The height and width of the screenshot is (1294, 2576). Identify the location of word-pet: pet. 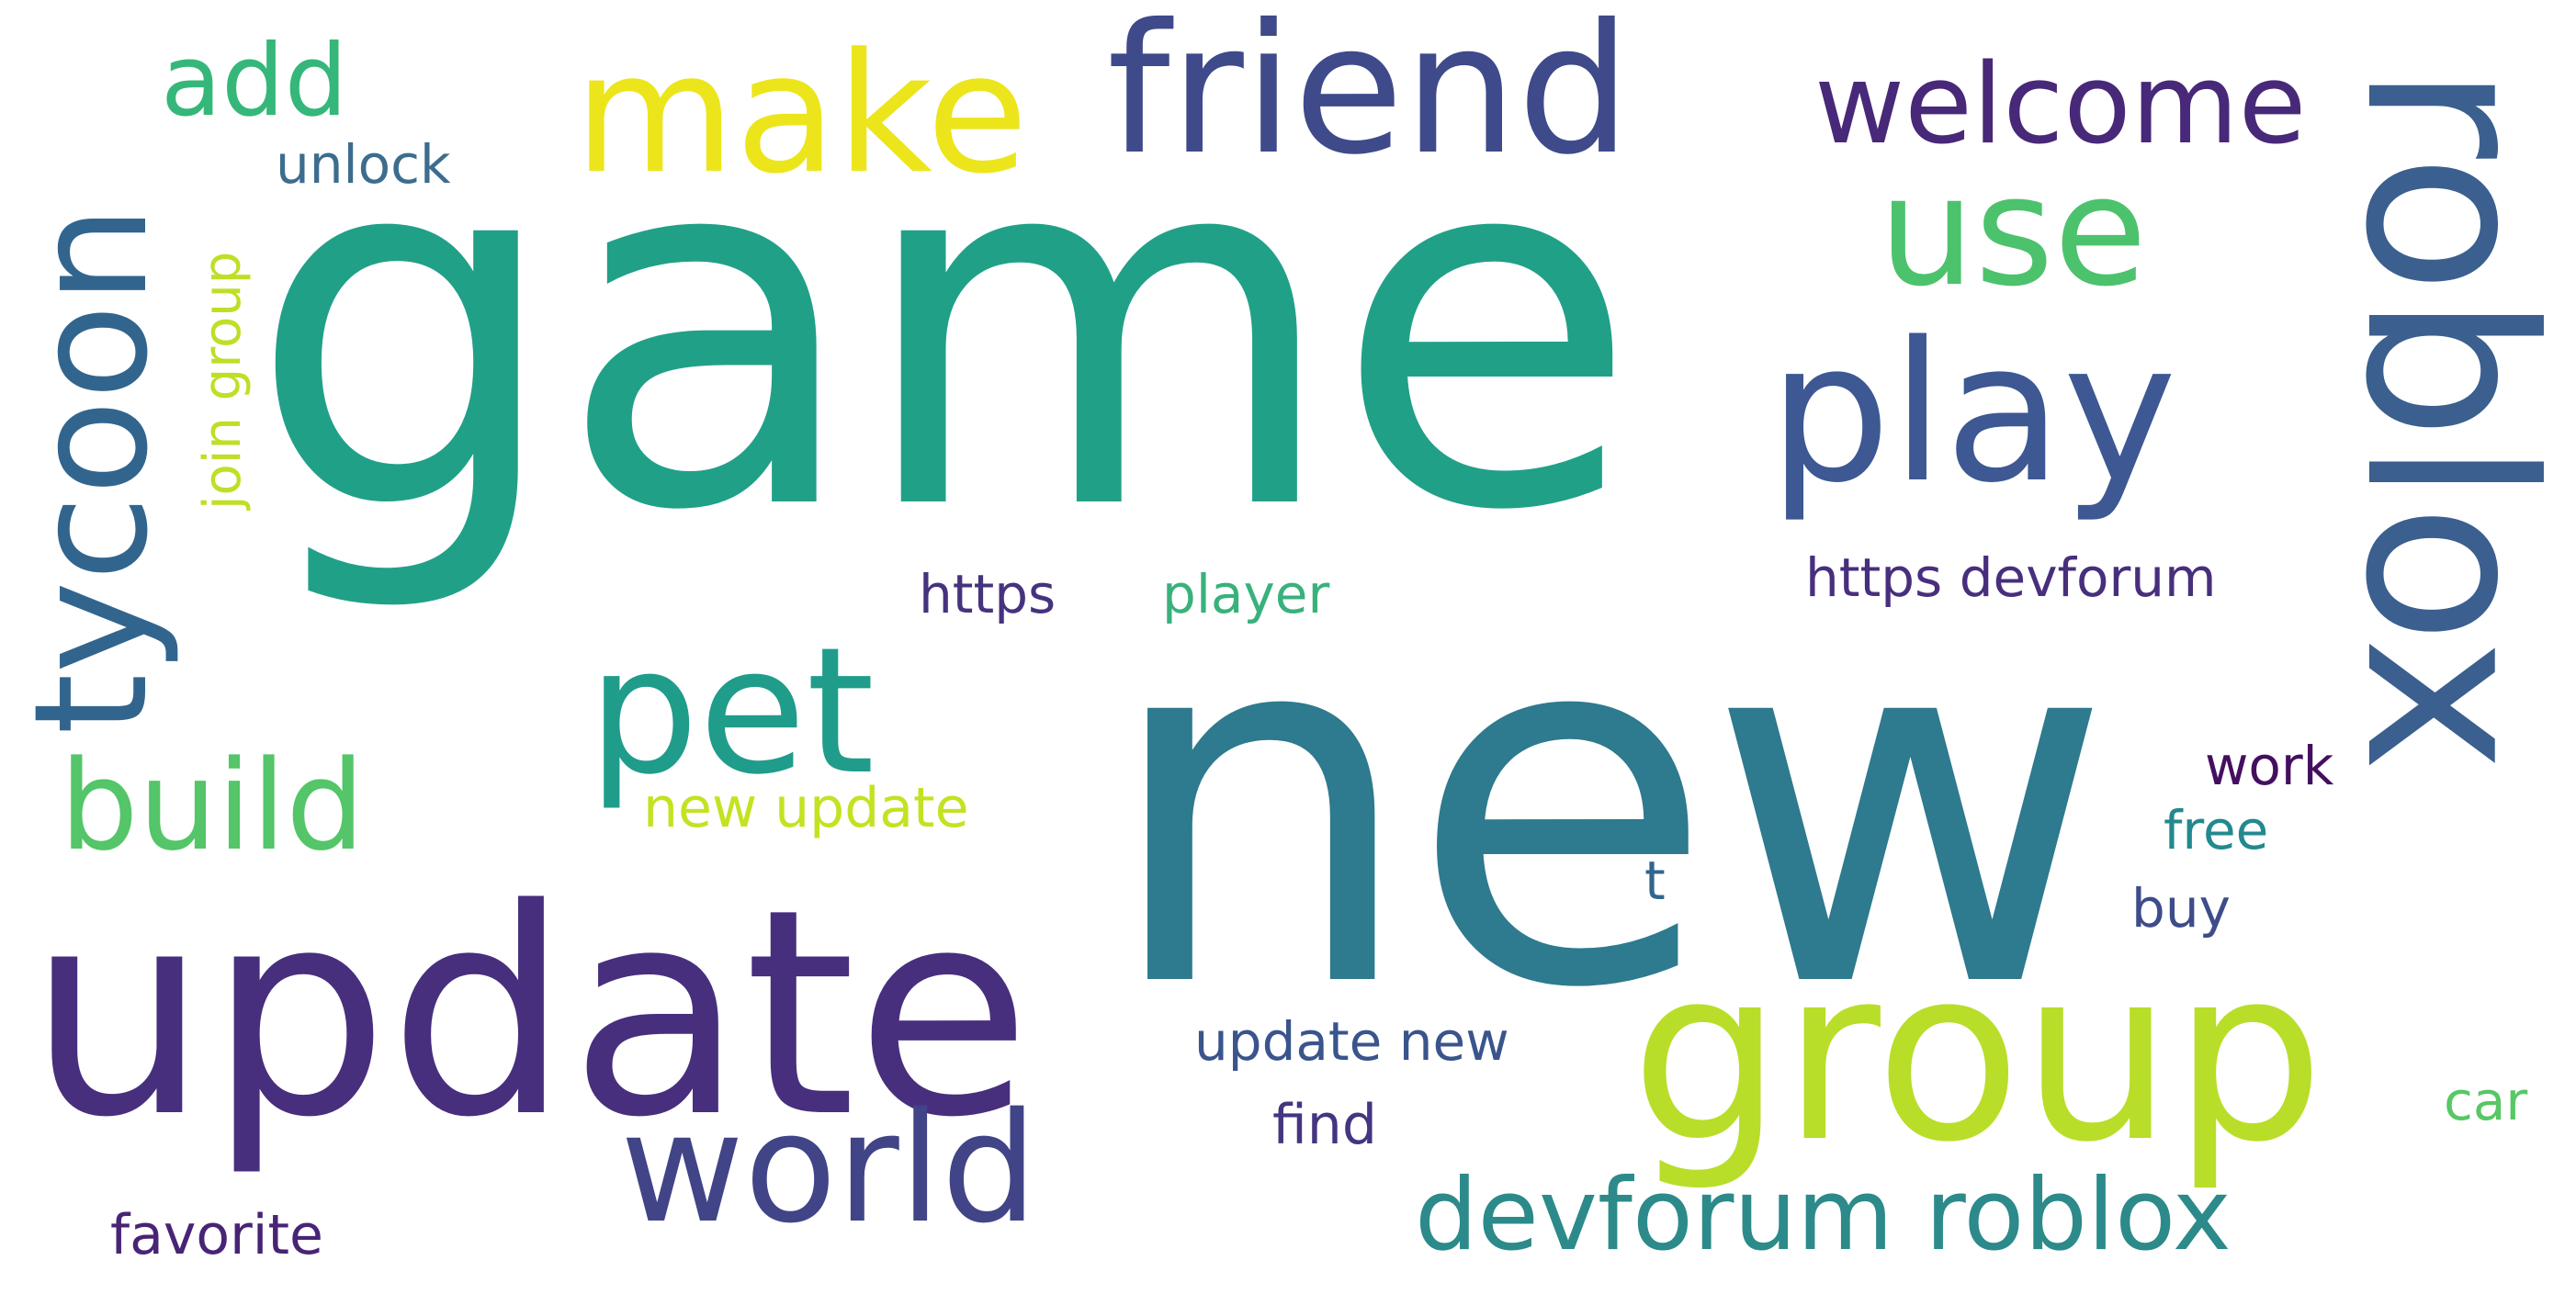
(731, 711).